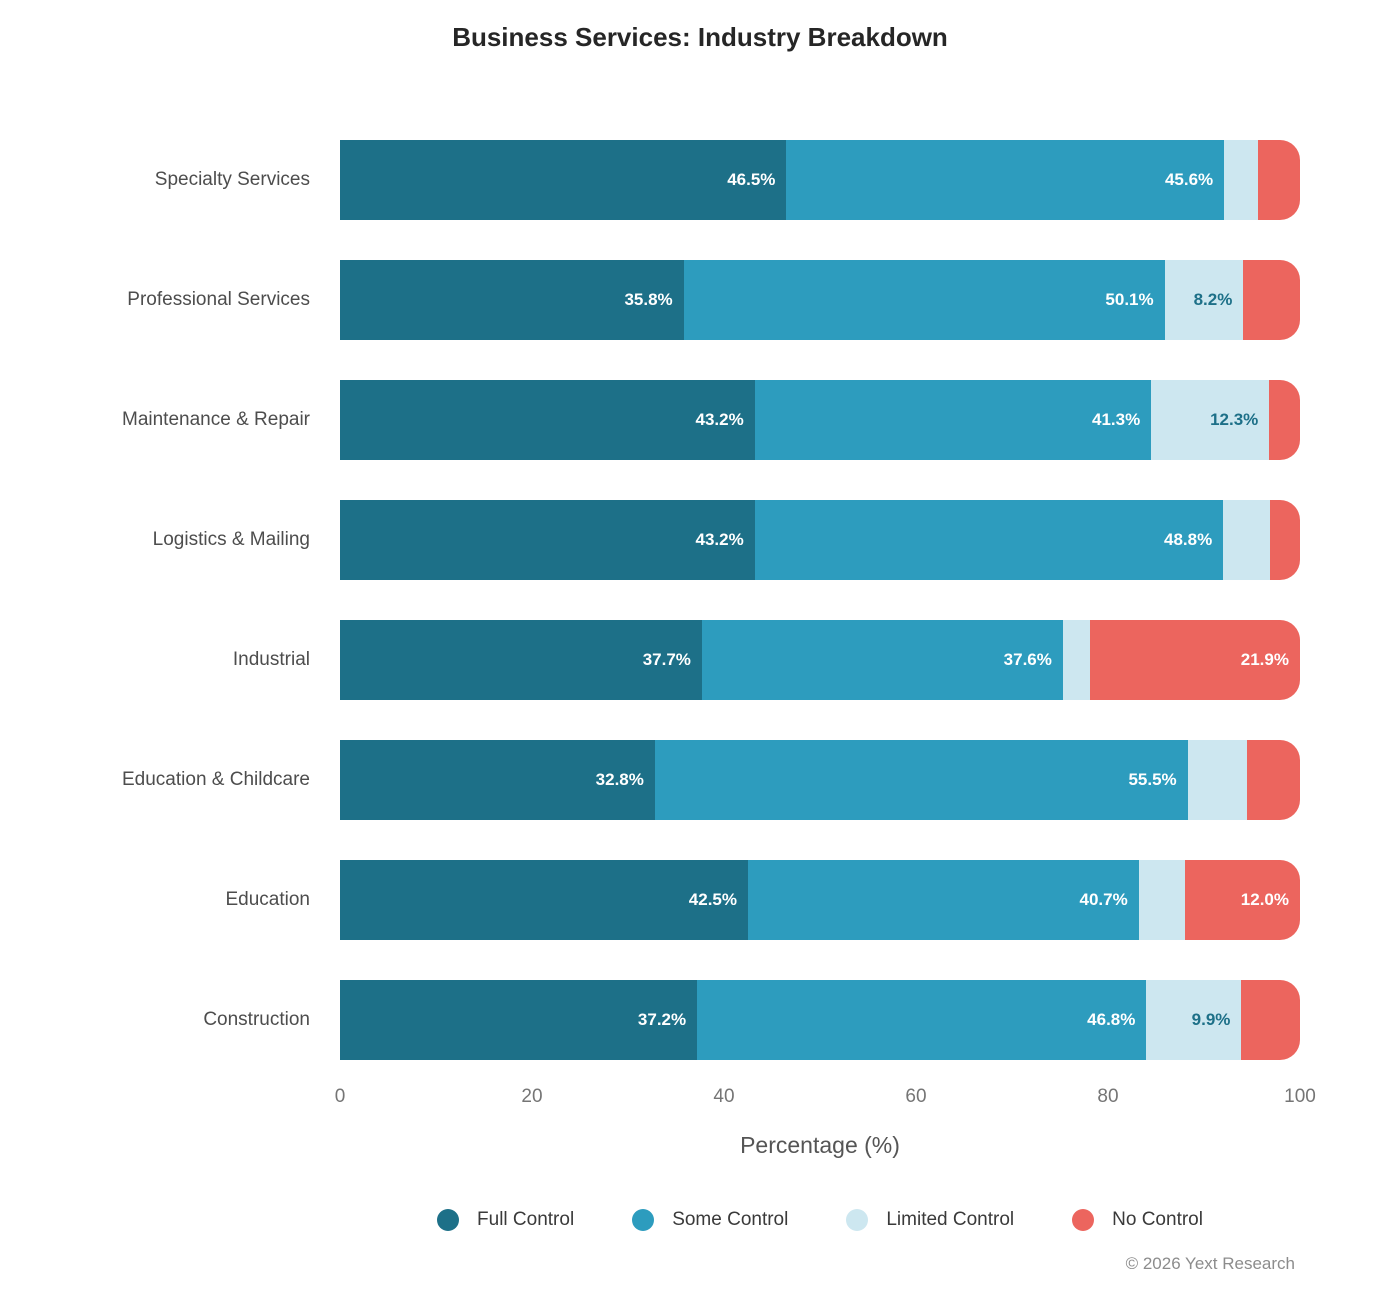 The width and height of the screenshot is (1400, 1300). Describe the element at coordinates (700, 37) in the screenshot. I see `chart-title: Business Services: Industry Breakdown` at that location.